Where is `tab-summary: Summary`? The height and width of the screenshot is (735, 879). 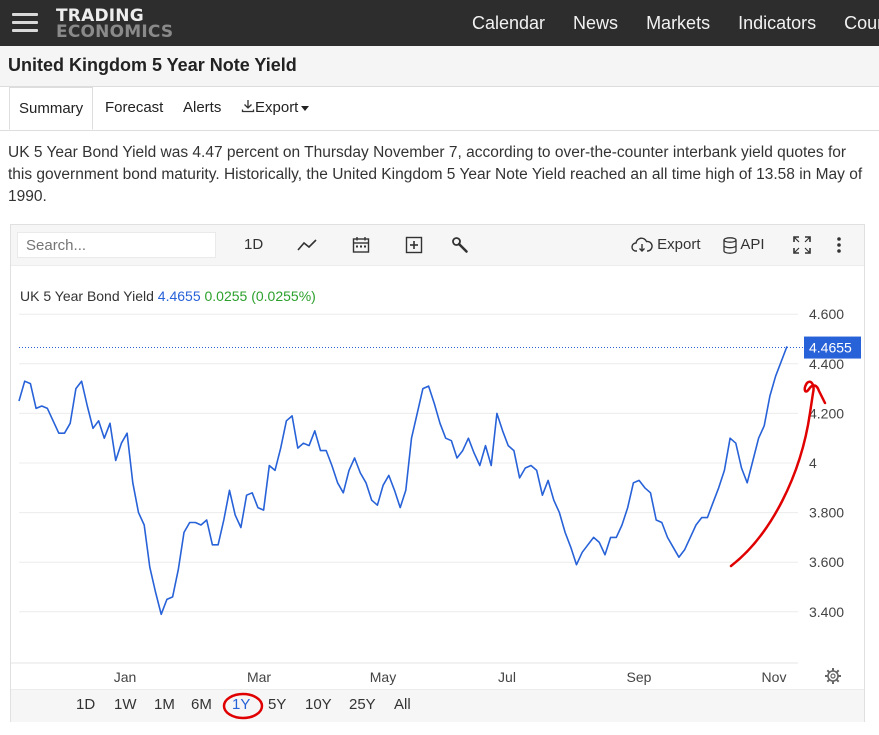 tab-summary: Summary is located at coordinates (51, 108).